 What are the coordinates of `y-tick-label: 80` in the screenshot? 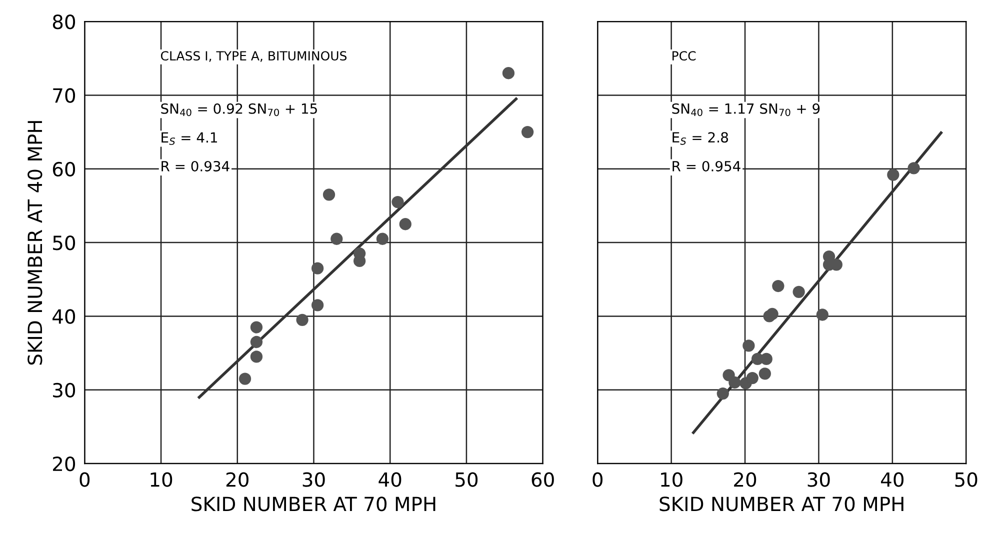 It's located at (64, 22).